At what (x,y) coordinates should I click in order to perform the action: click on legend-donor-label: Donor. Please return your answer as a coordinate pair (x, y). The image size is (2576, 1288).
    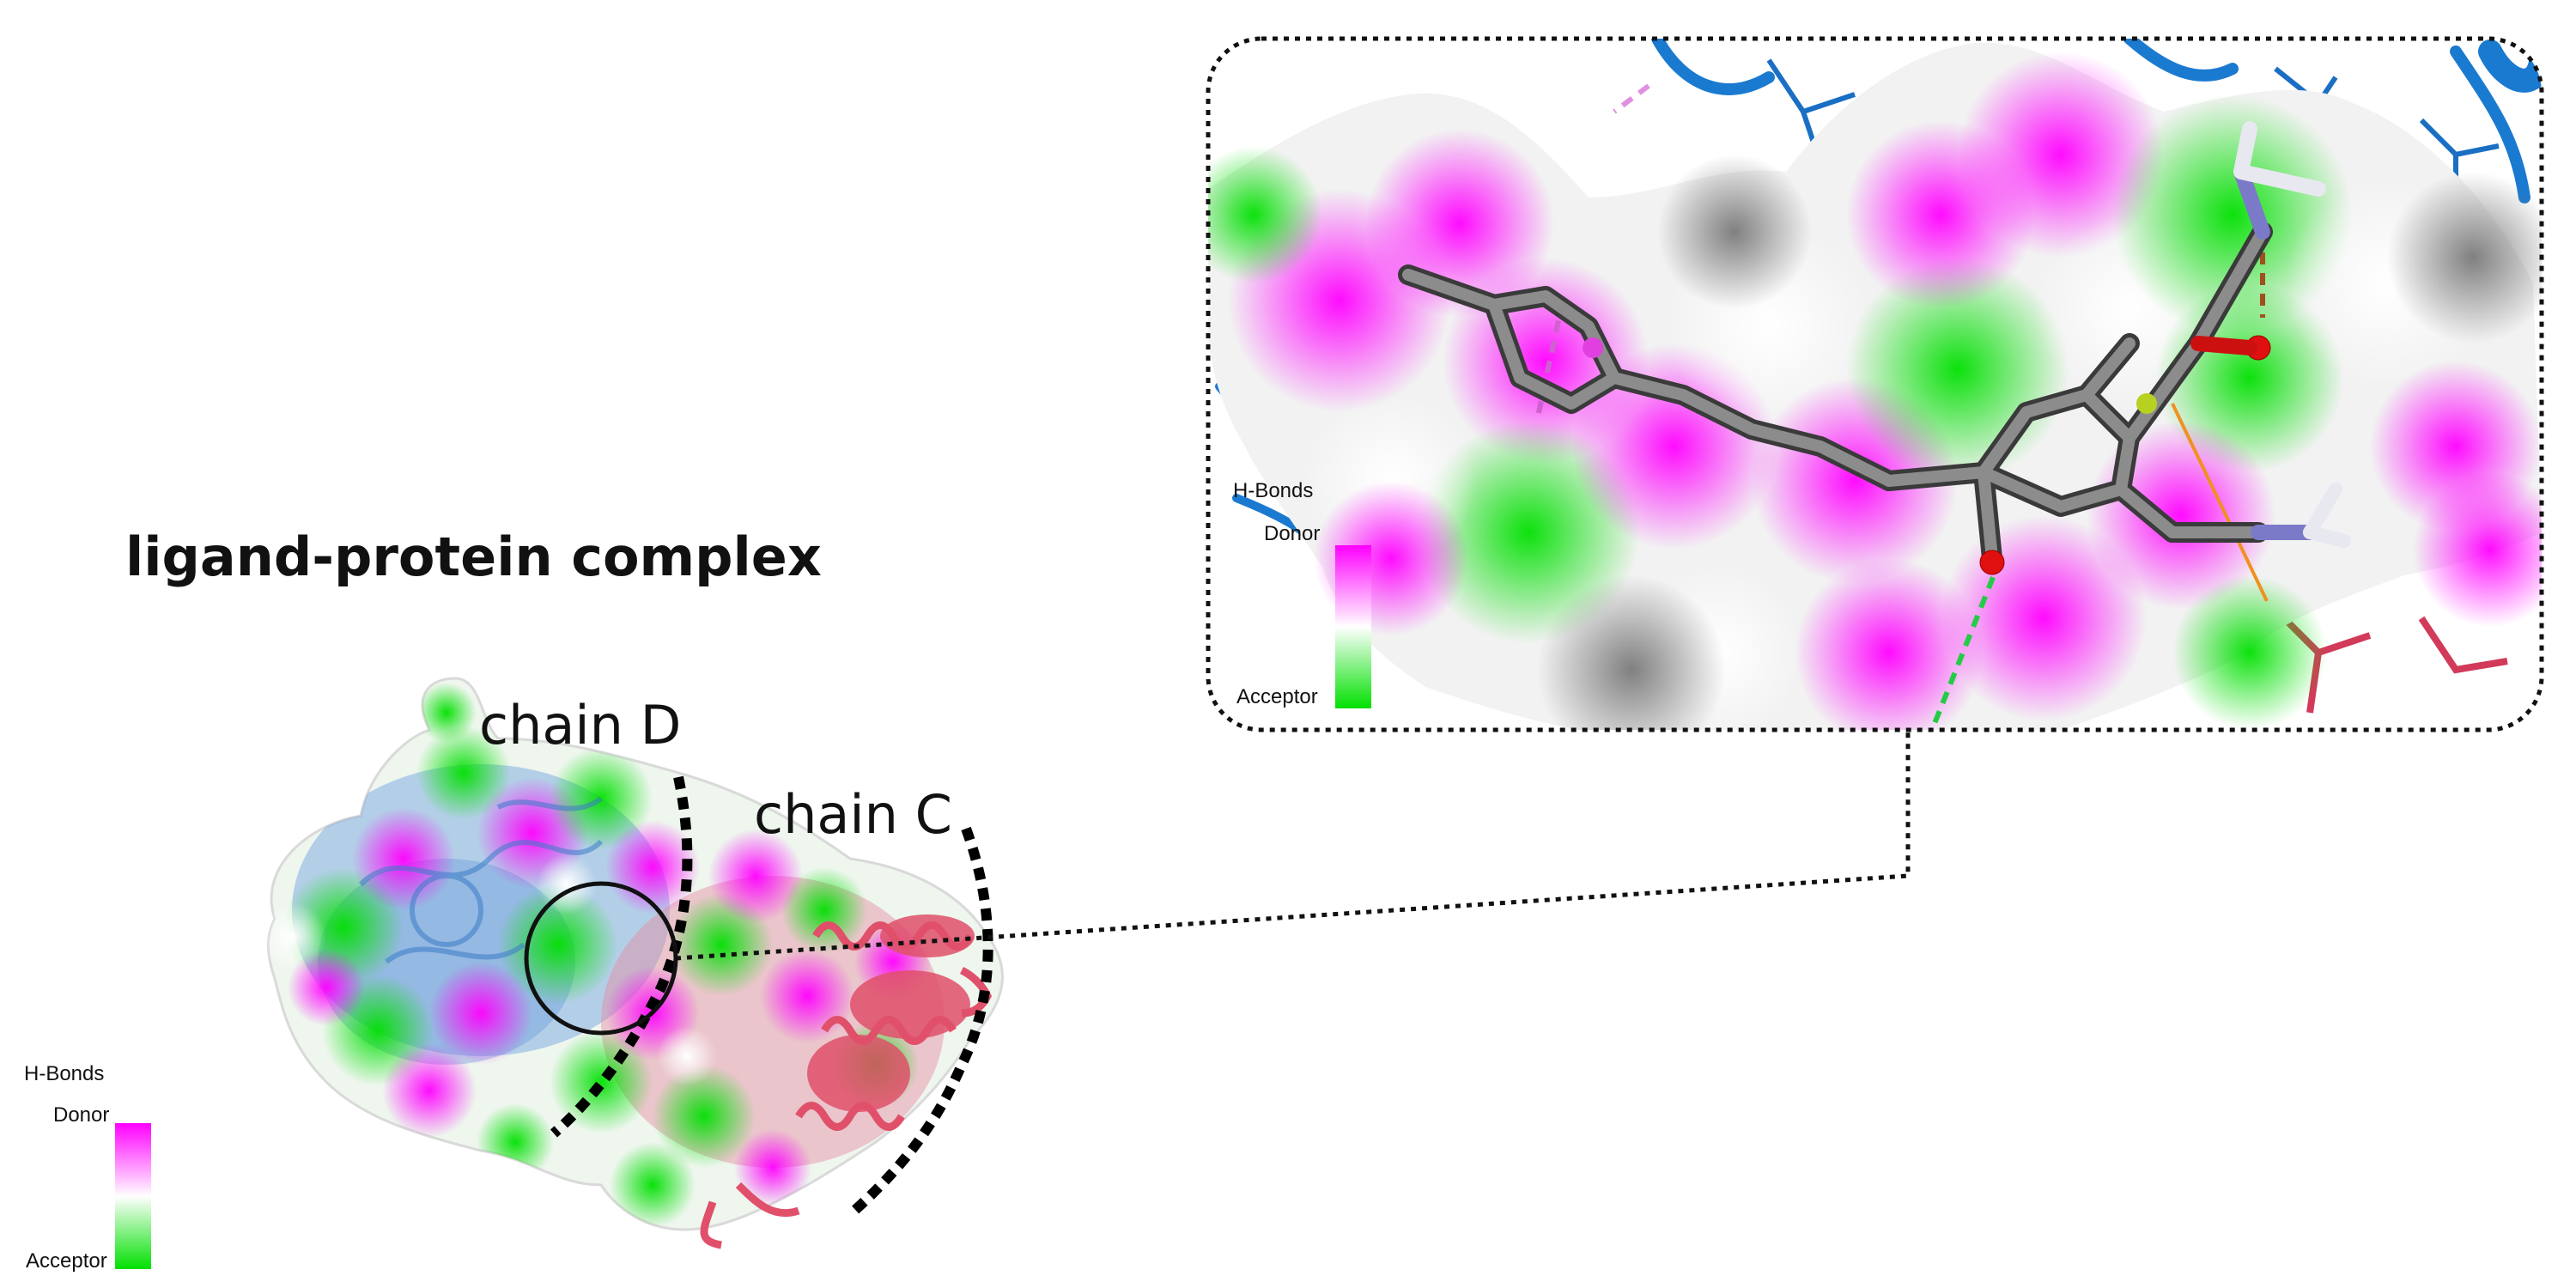
    Looking at the image, I should click on (82, 1115).